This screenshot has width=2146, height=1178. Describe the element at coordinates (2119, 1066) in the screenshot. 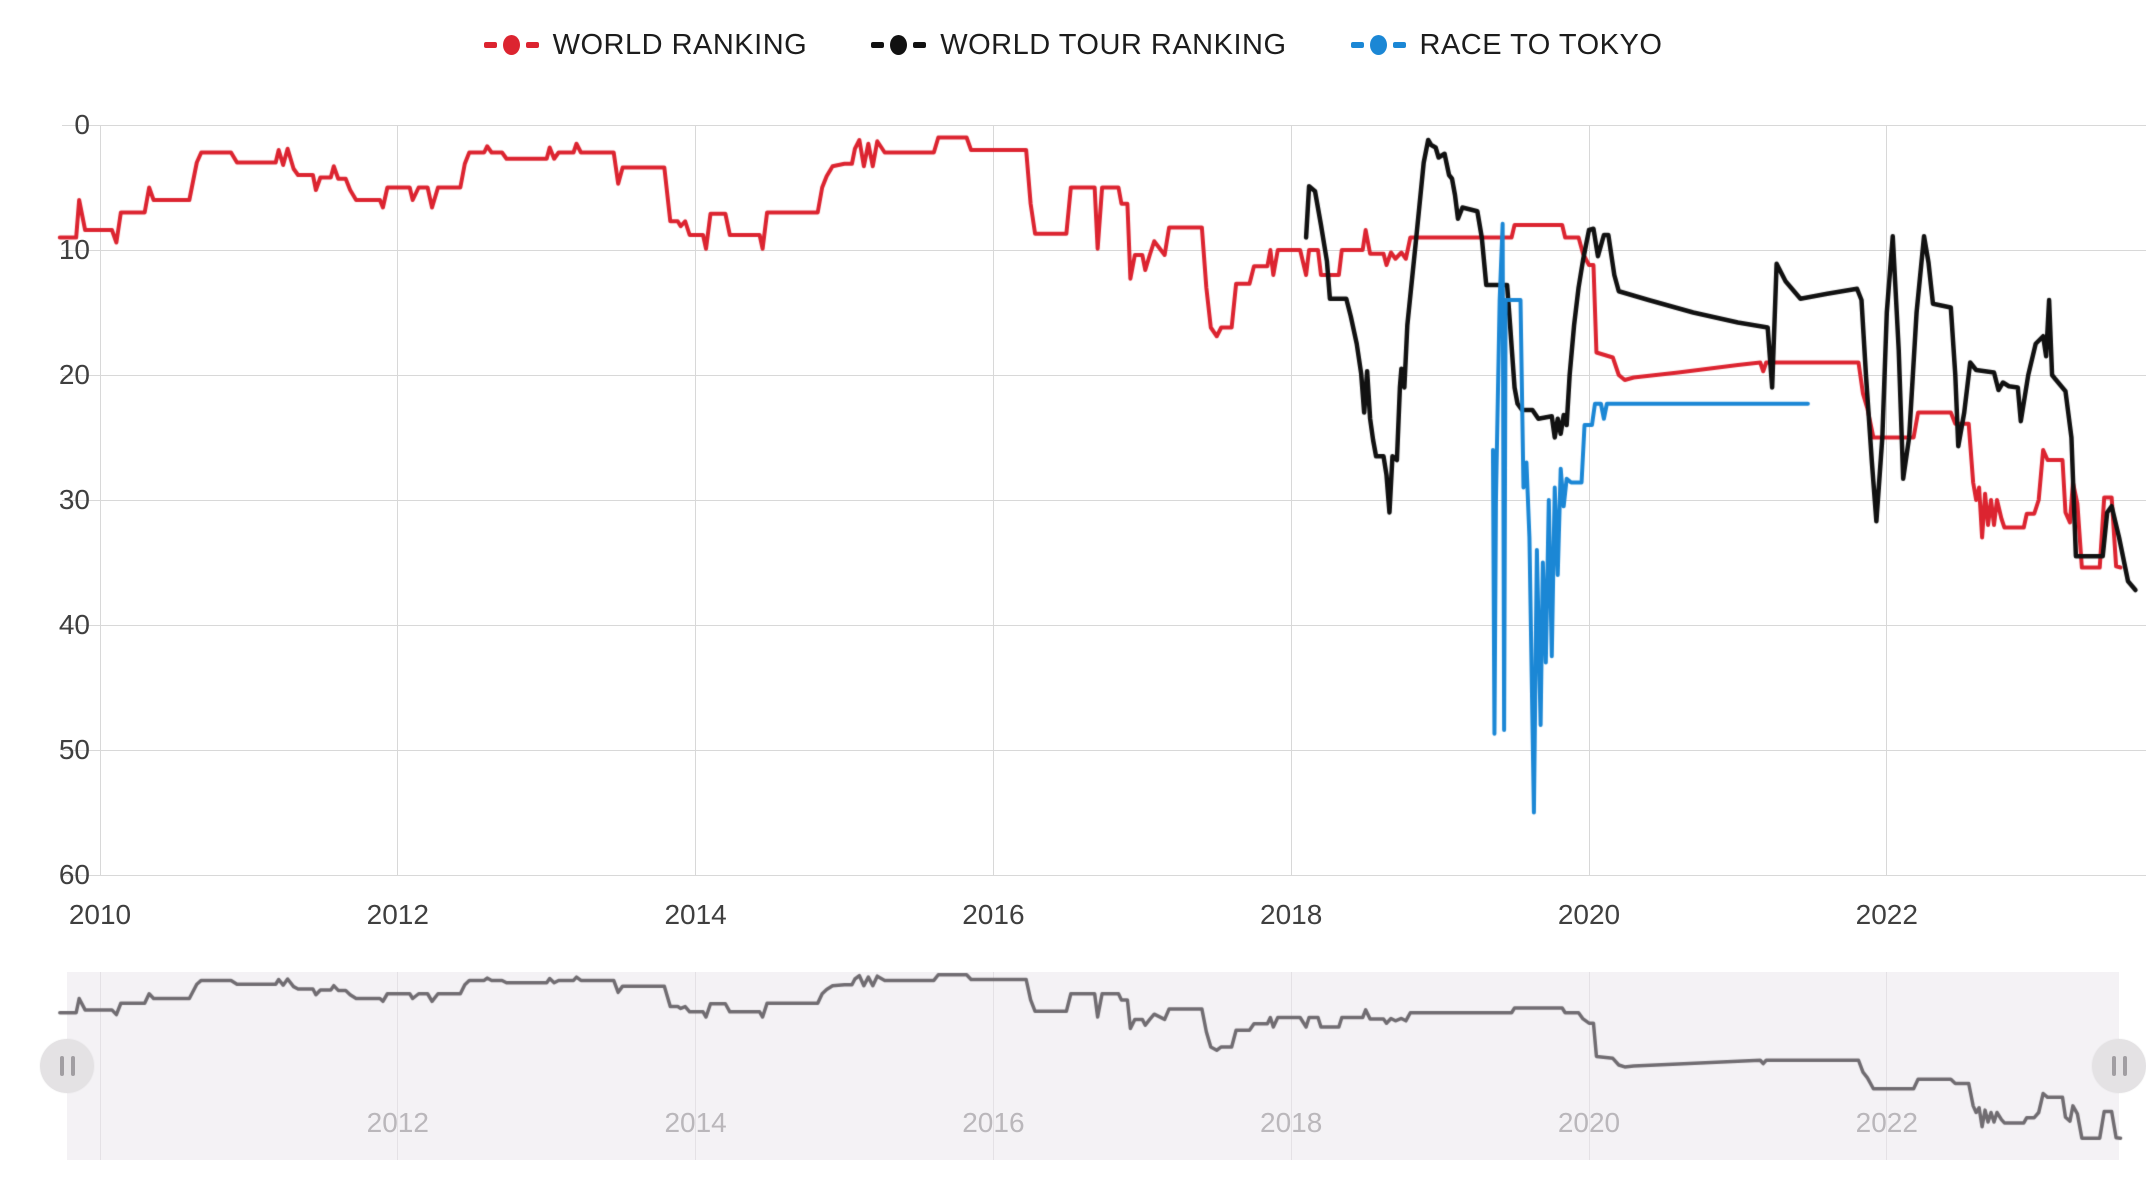

I see `navigator-handle-right` at that location.